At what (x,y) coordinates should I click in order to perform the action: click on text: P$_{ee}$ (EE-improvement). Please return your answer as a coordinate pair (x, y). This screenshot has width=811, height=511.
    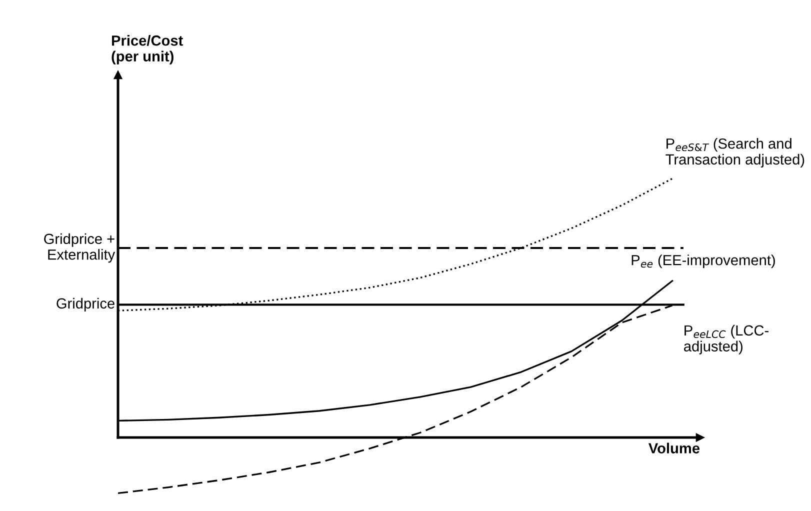
    Looking at the image, I should click on (703, 261).